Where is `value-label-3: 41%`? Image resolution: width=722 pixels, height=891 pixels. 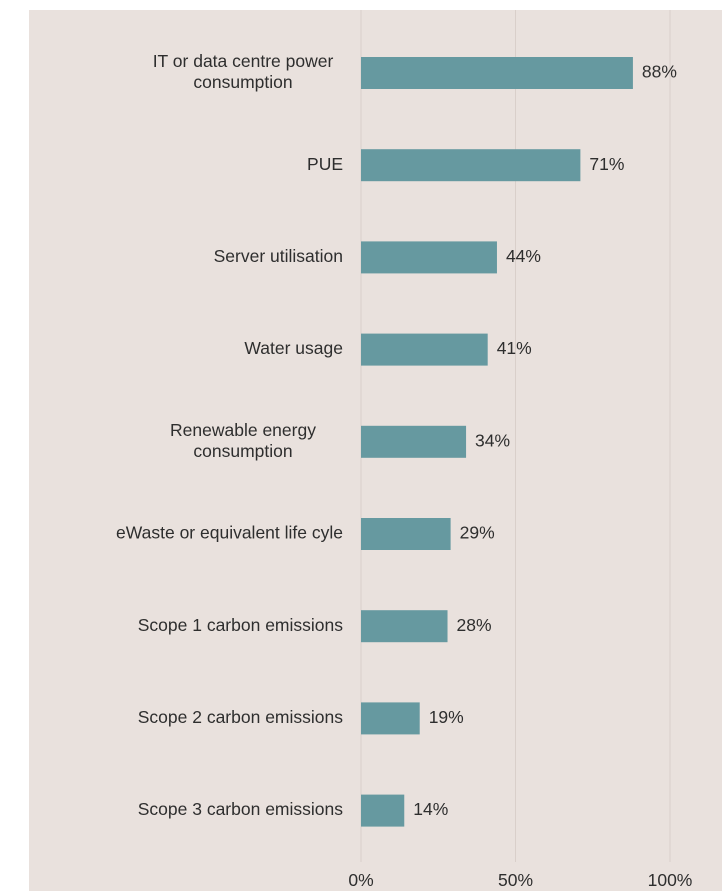
value-label-3: 41% is located at coordinates (514, 348).